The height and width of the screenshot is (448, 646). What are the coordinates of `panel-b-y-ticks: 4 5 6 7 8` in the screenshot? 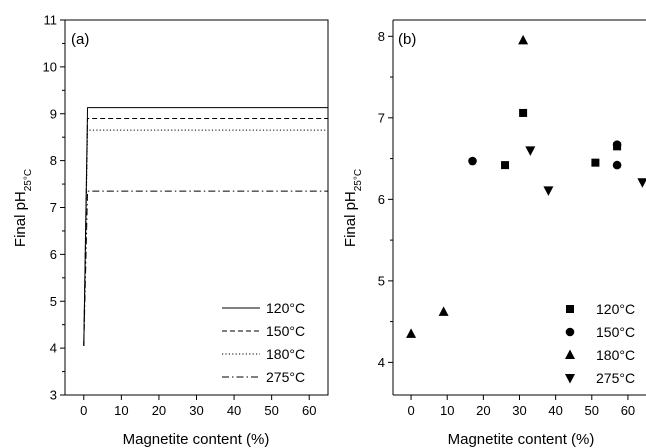 It's located at (385, 199).